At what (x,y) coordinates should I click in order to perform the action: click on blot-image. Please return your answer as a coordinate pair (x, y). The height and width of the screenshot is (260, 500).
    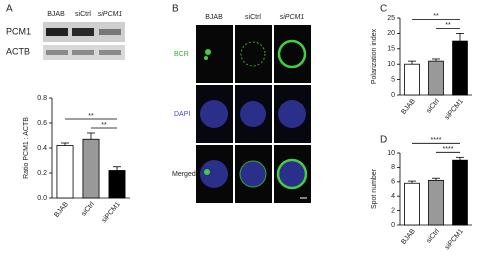
    Looking at the image, I should click on (84, 41).